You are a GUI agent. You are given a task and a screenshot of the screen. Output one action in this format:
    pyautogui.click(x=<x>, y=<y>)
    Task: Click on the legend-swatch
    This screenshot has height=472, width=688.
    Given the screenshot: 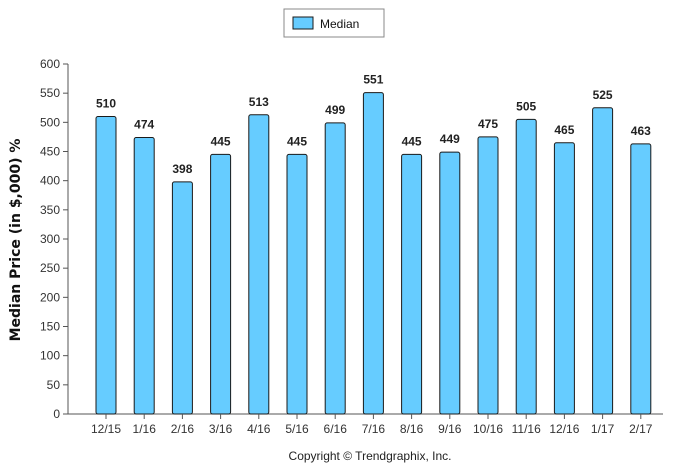 What is the action you would take?
    pyautogui.click(x=303, y=23)
    